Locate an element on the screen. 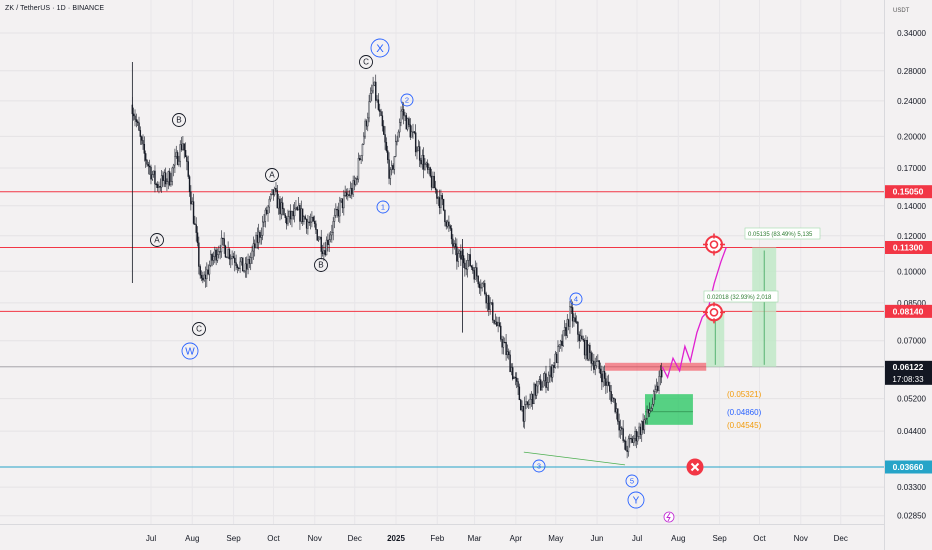 The width and height of the screenshot is (932, 550). time-tick-label: Jun is located at coordinates (597, 538).